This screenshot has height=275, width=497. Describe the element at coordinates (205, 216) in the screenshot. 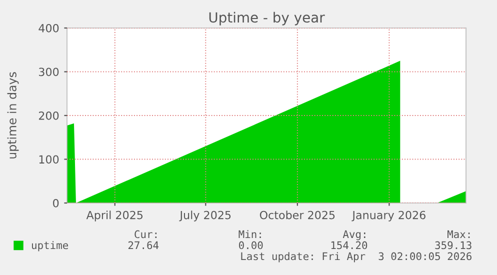

I see `x-tick-label: July 2025` at that location.